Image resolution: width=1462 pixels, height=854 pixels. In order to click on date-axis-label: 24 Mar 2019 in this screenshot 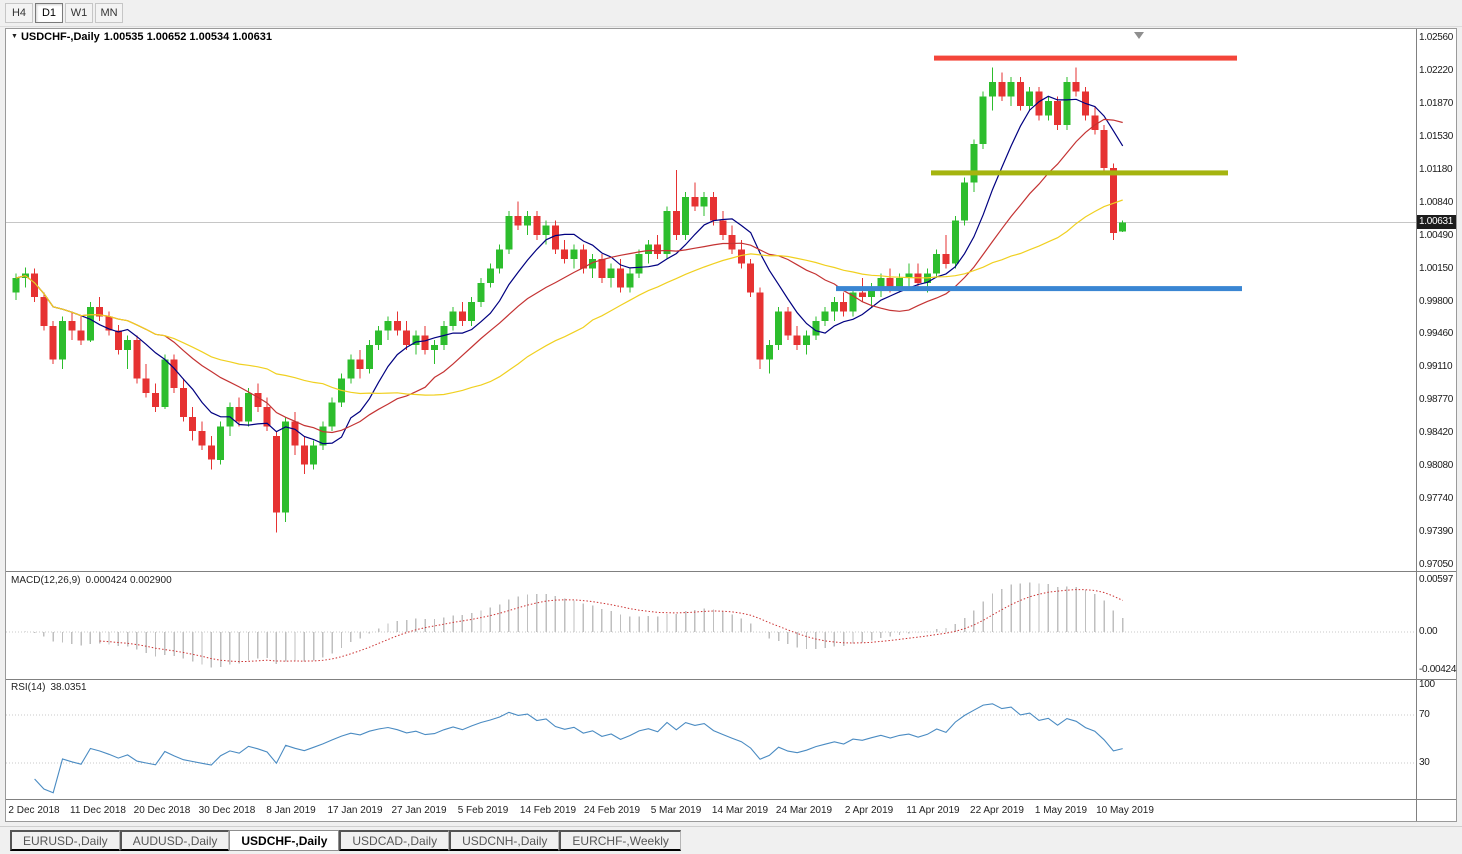, I will do `click(804, 810)`.